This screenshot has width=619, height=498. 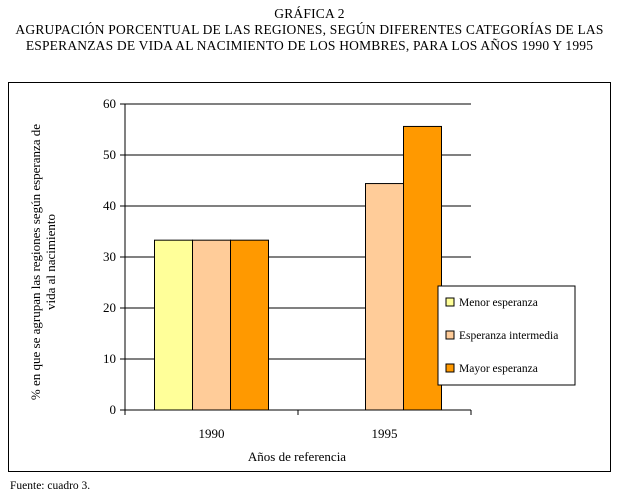 What do you see at coordinates (309, 13) in the screenshot?
I see `chart-label: GRÁFICA 2` at bounding box center [309, 13].